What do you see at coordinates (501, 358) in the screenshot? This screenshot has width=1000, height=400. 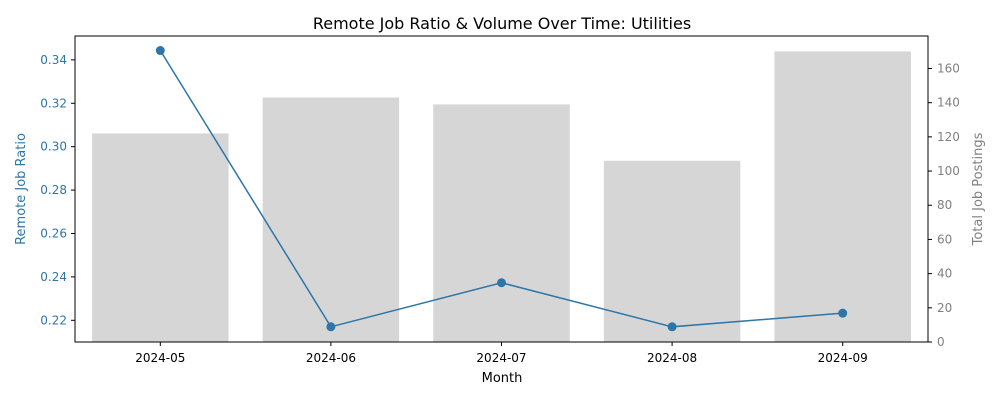 I see `x-tick-label: 2024-07` at bounding box center [501, 358].